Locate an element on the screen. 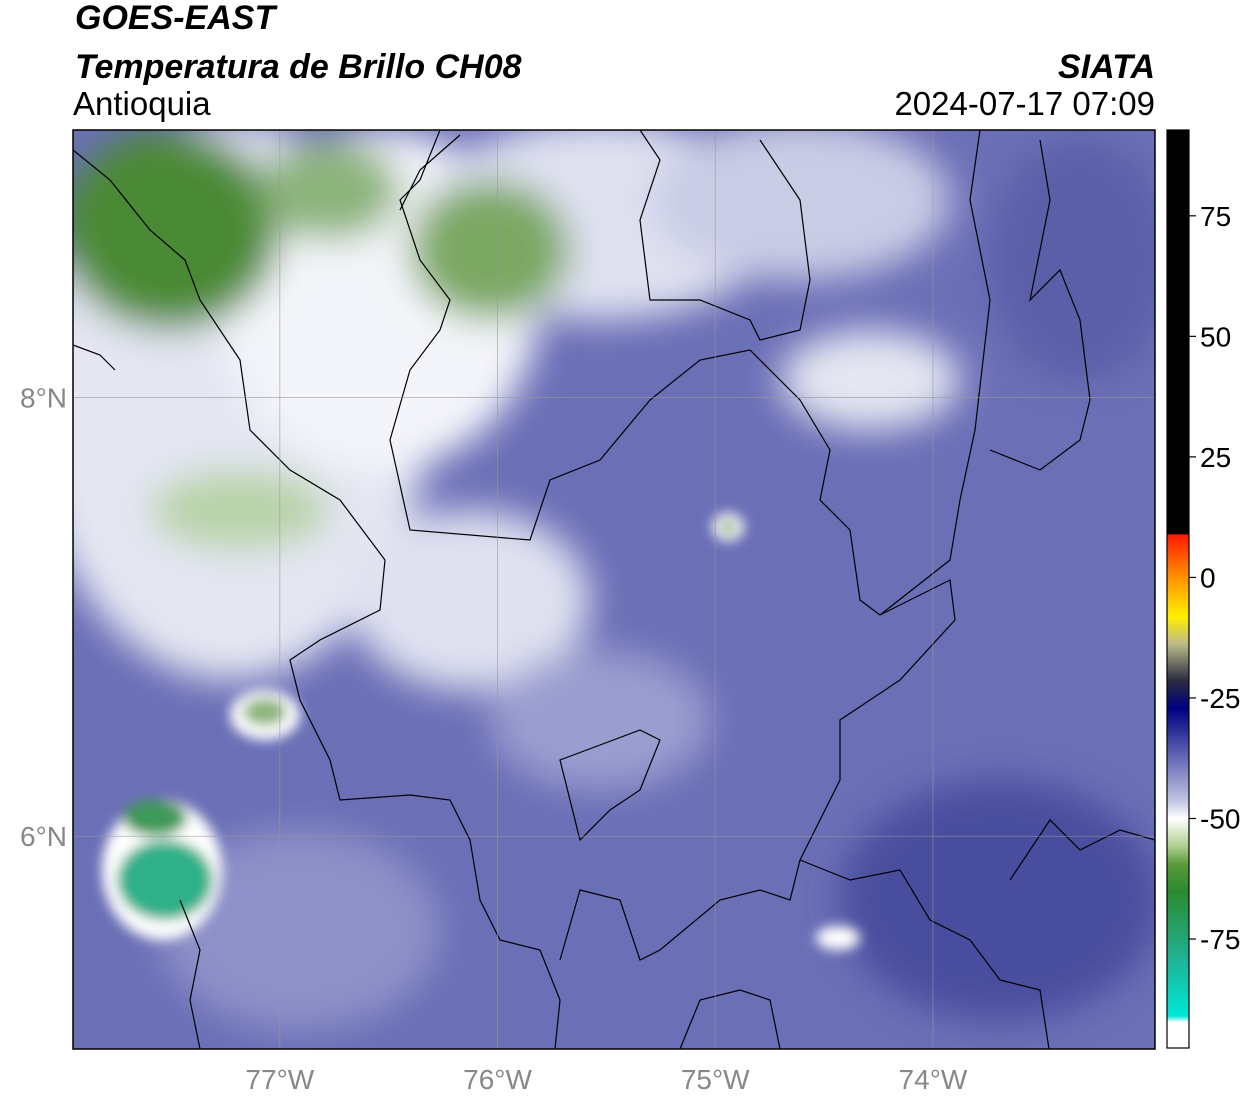 The width and height of the screenshot is (1252, 1104). subtitle: Temperatura de Brillo CH08 is located at coordinates (298, 67).